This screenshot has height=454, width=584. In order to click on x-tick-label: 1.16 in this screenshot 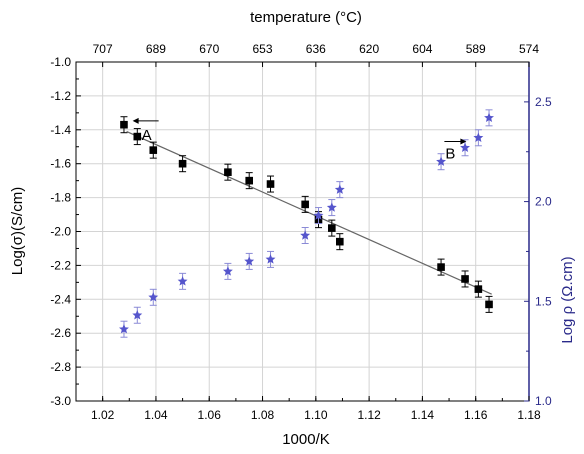, I will do `click(476, 415)`.